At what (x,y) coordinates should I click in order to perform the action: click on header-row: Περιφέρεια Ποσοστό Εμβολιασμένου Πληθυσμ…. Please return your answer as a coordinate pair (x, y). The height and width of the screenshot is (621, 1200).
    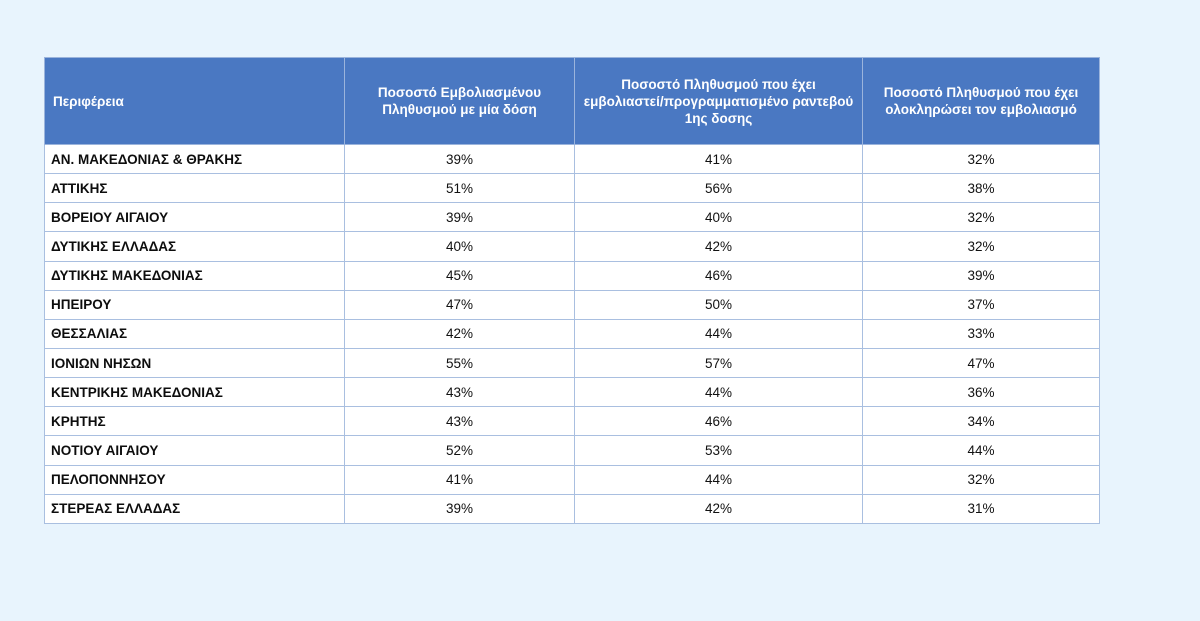
    Looking at the image, I should click on (572, 101).